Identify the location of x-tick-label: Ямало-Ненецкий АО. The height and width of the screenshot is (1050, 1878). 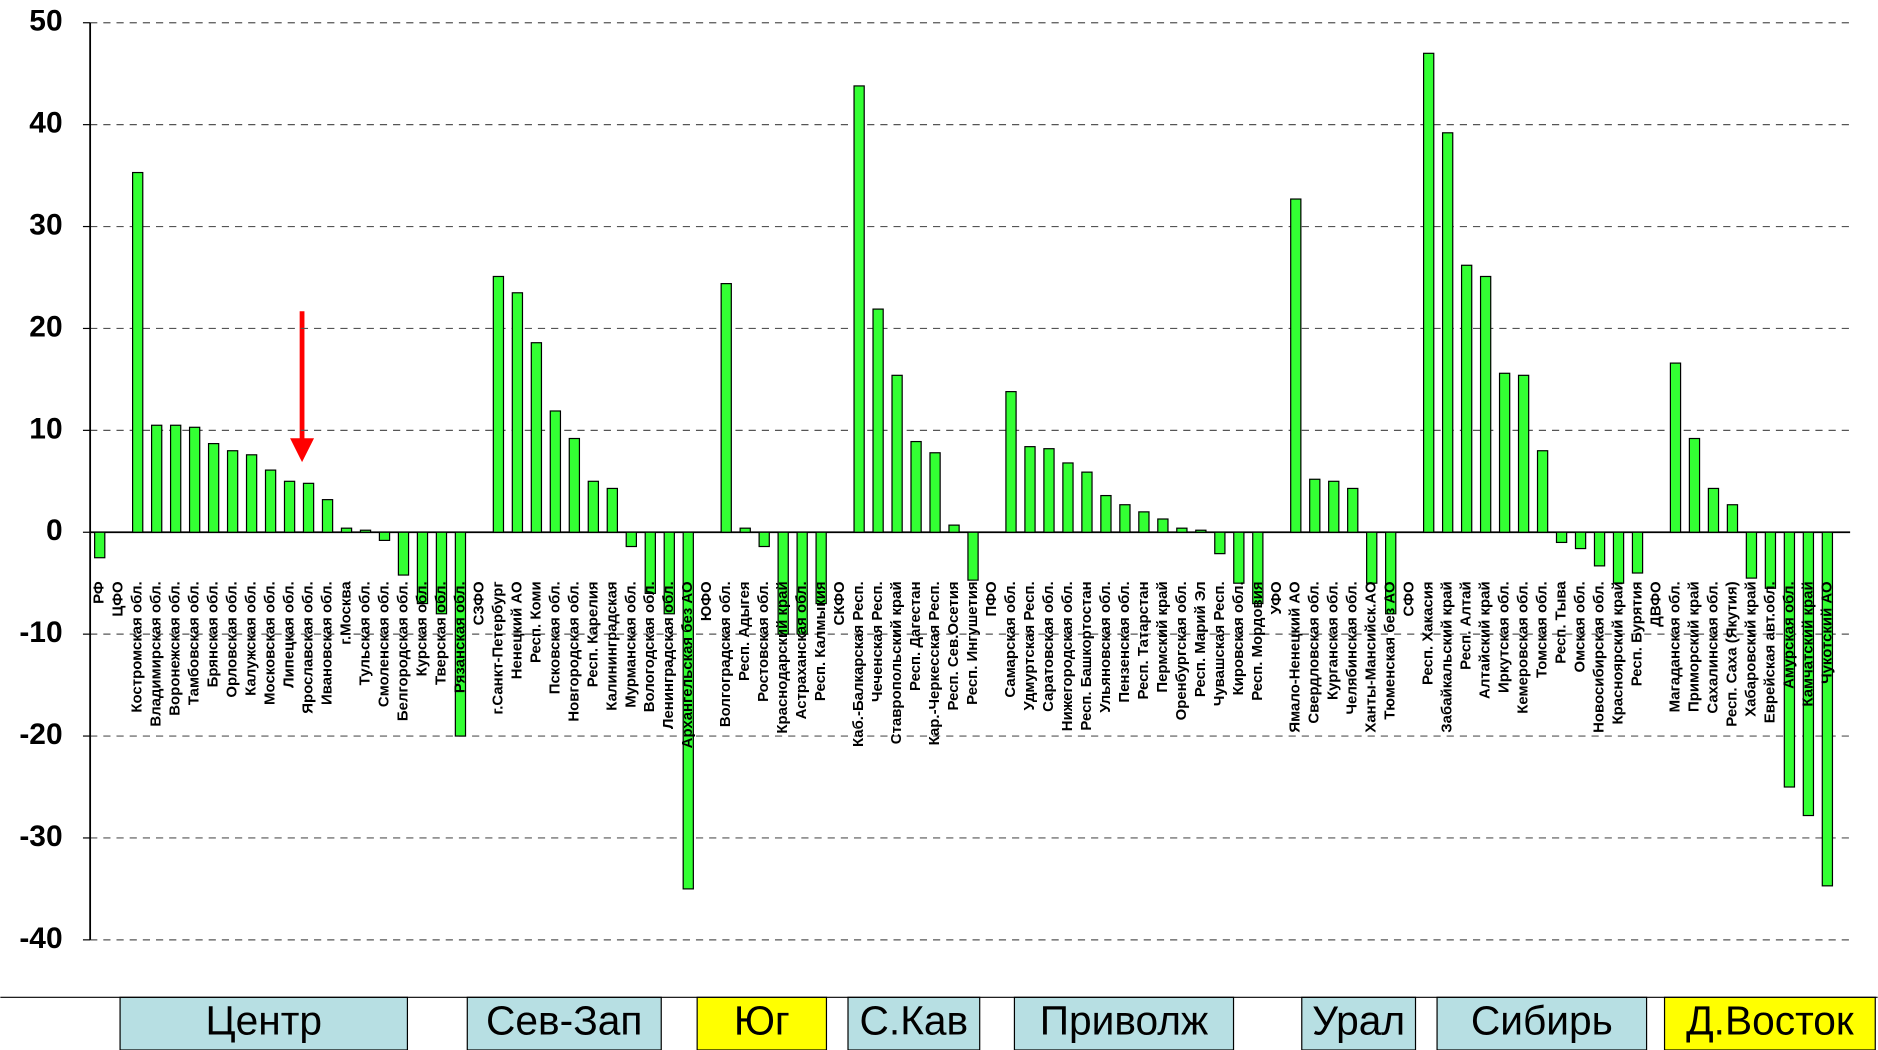
(1295, 656).